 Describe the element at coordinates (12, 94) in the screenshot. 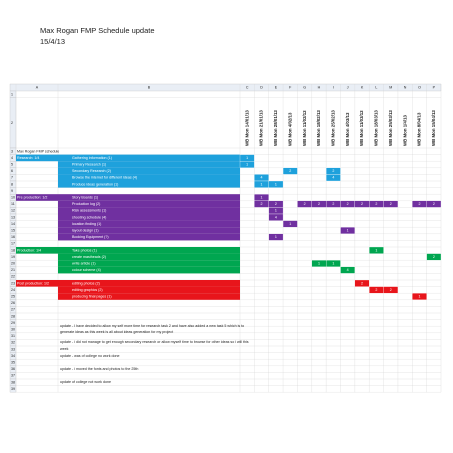

I see `row-number: 1` at that location.